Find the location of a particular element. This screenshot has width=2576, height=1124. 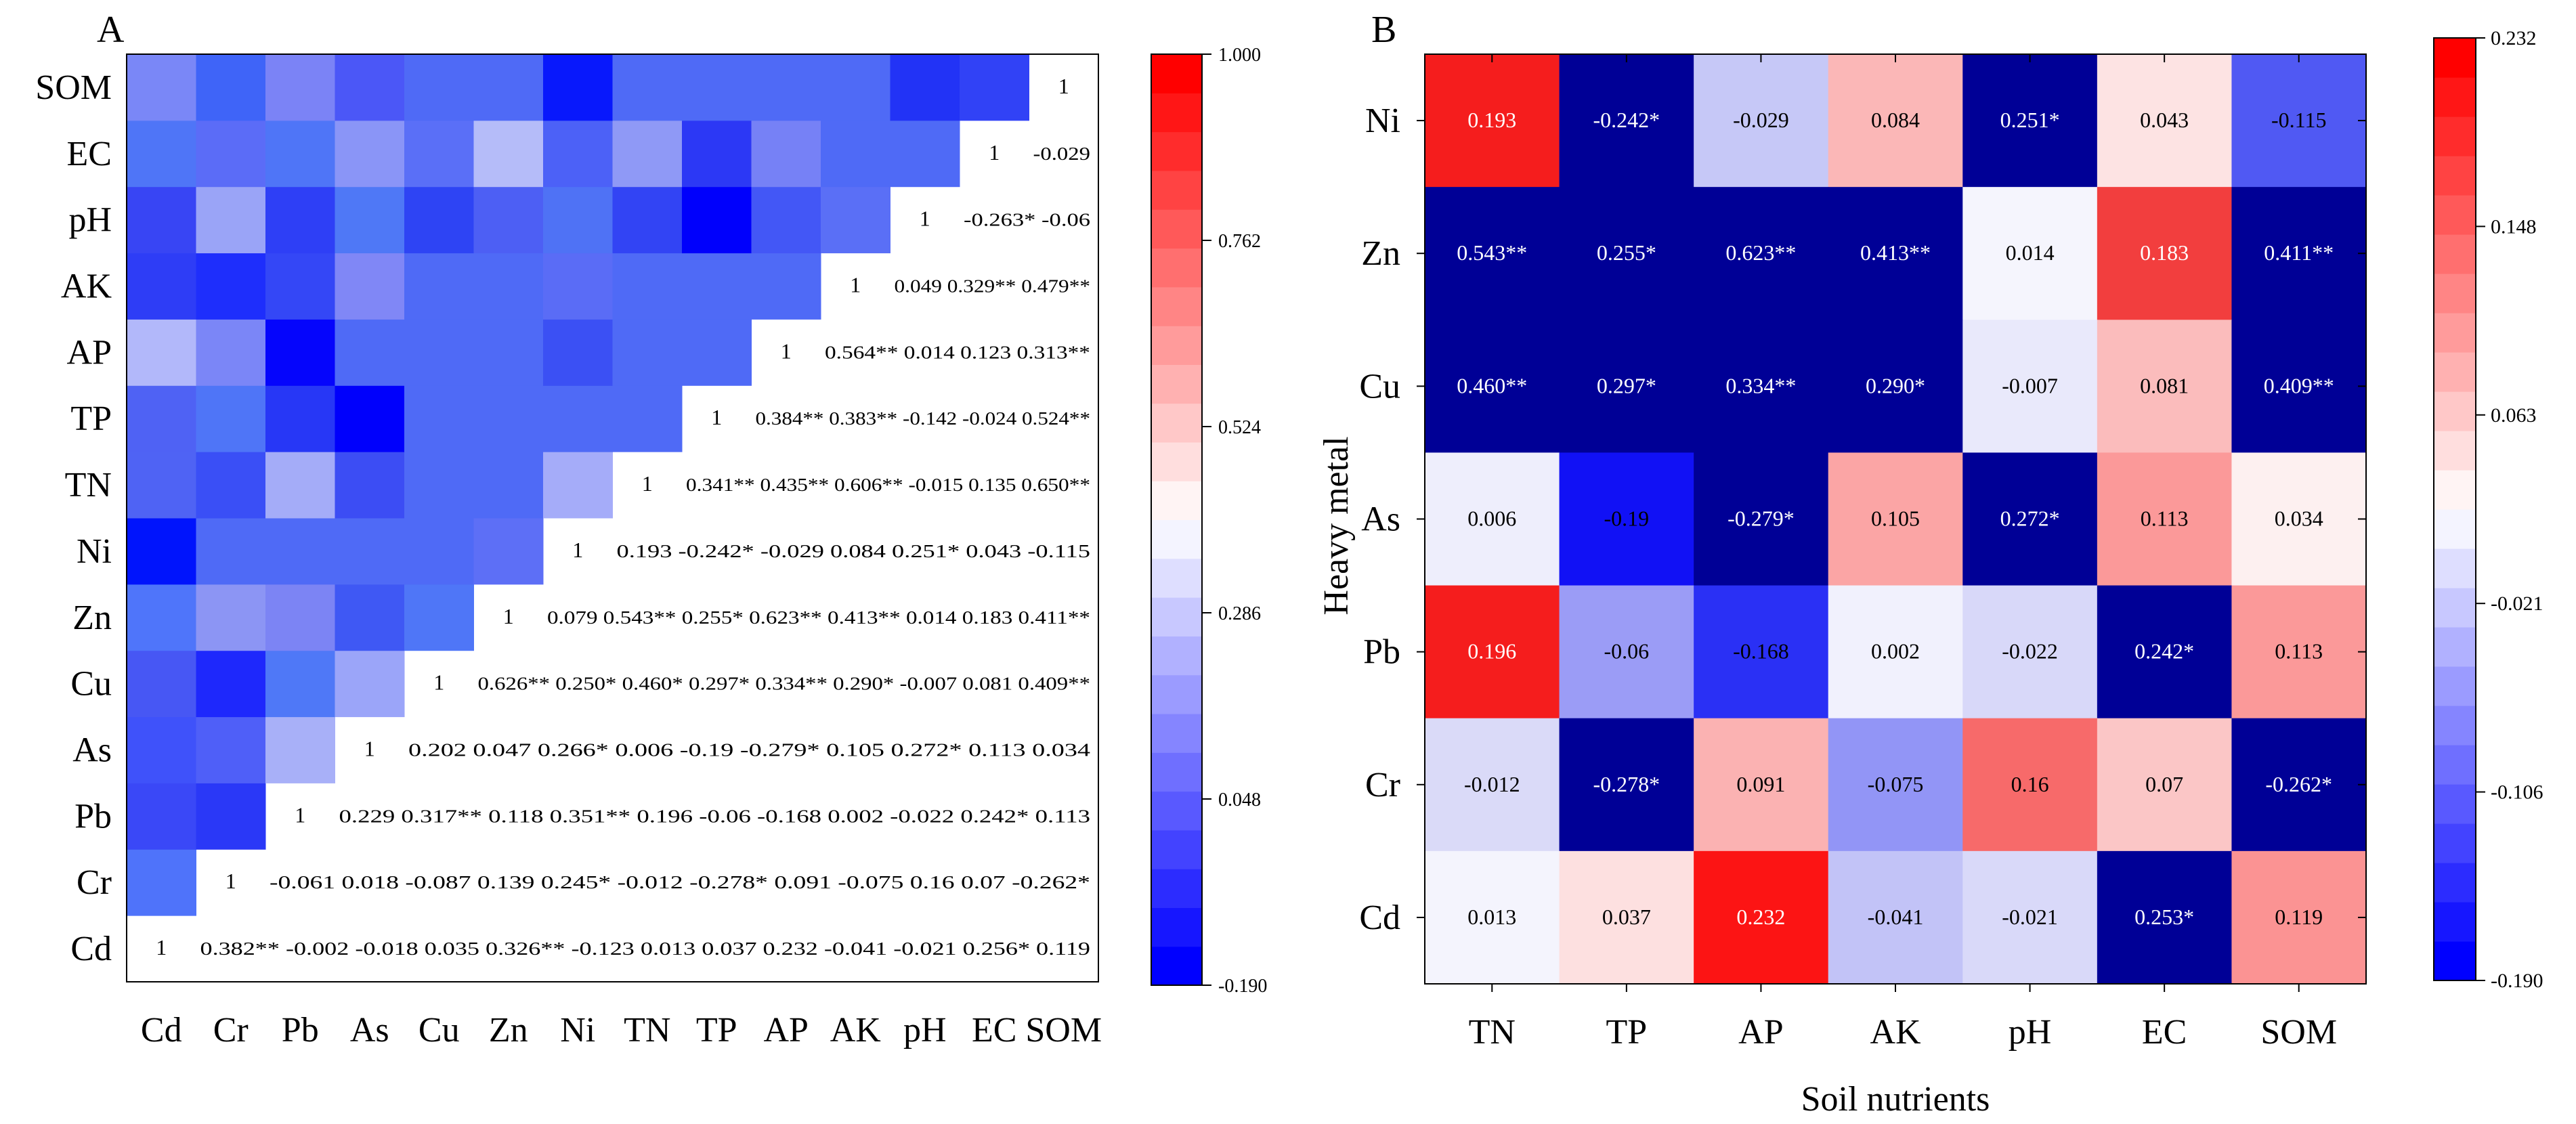

panel-a-value-row: 0.564** 0.014 0.123 0.313** is located at coordinates (957, 352).